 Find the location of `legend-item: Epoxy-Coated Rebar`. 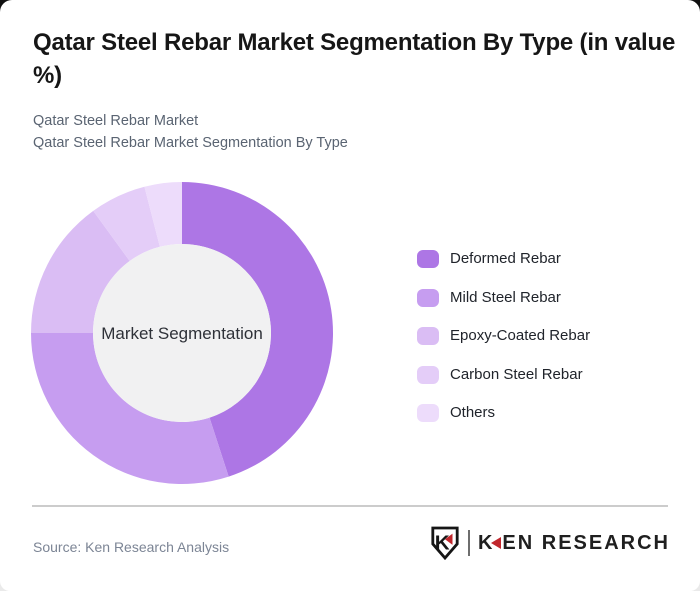

legend-item: Epoxy-Coated Rebar is located at coordinates (503, 336).